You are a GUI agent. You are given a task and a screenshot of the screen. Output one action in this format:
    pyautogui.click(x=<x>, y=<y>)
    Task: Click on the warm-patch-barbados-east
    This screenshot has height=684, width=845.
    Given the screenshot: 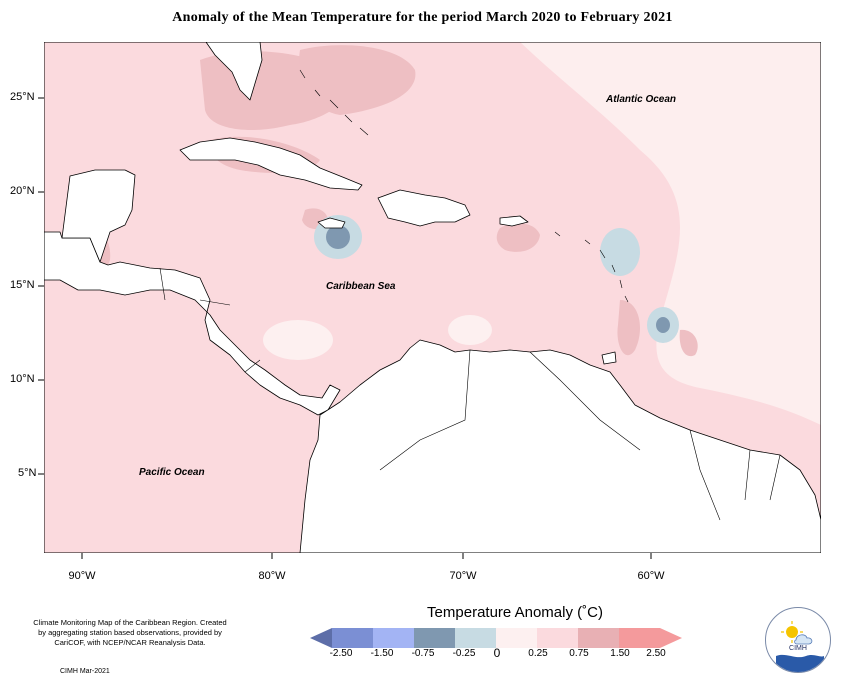 What is the action you would take?
    pyautogui.click(x=688, y=343)
    